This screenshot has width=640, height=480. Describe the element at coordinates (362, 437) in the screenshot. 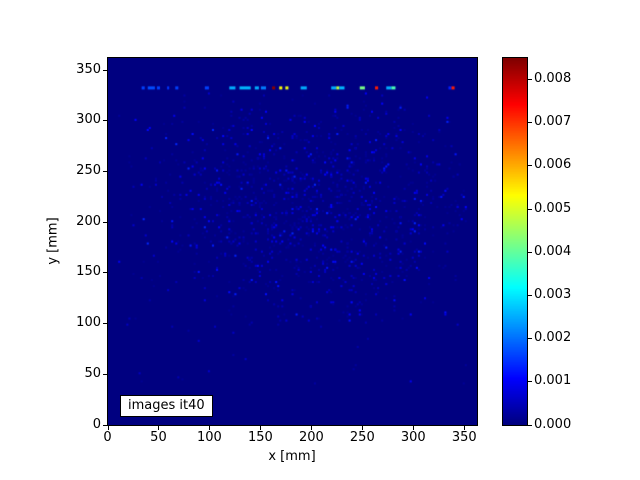

I see `x-tick-label: 250` at that location.